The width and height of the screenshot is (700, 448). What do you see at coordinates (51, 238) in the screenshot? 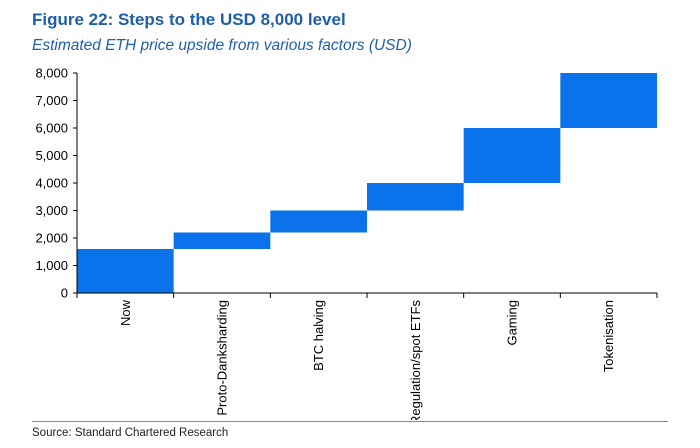
I see `y-tick-label: 2,000` at bounding box center [51, 238].